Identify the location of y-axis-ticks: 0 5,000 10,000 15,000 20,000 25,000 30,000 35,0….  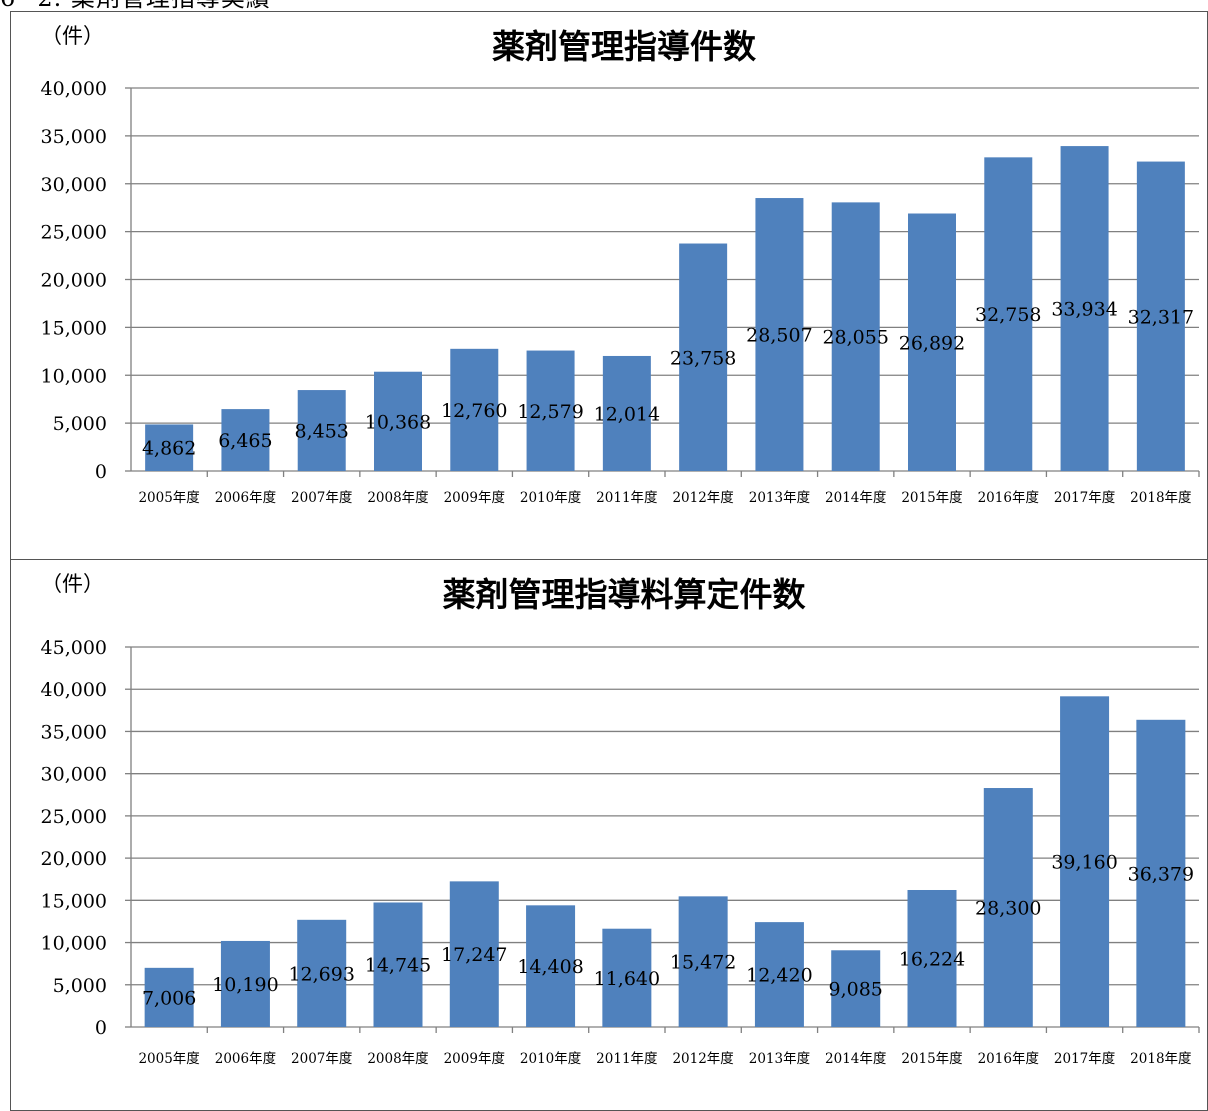
(86, 280).